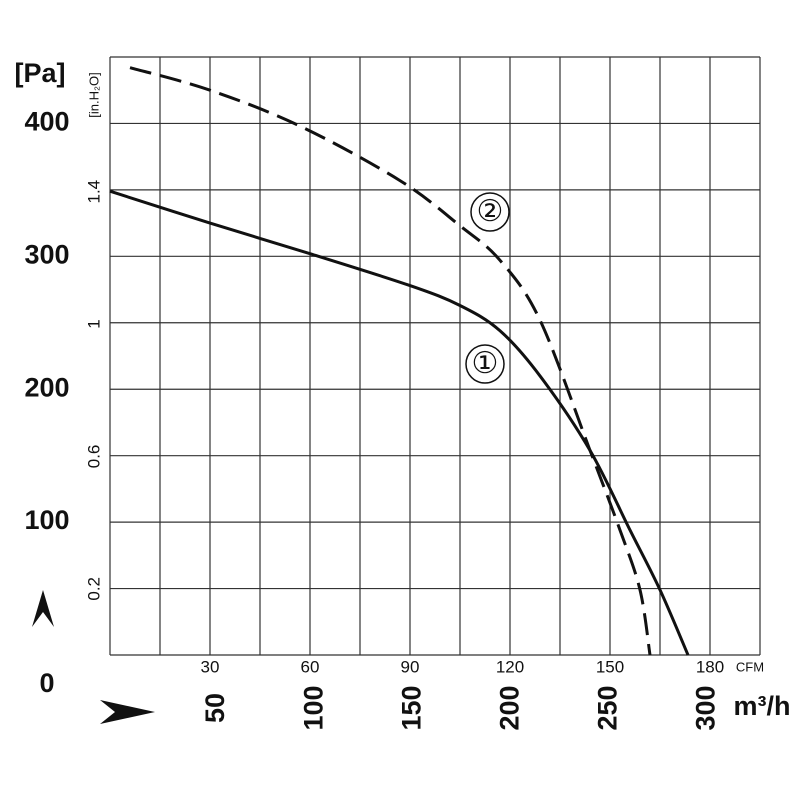 The width and height of the screenshot is (800, 805). What do you see at coordinates (46, 683) in the screenshot?
I see `y-tick-label: 0` at bounding box center [46, 683].